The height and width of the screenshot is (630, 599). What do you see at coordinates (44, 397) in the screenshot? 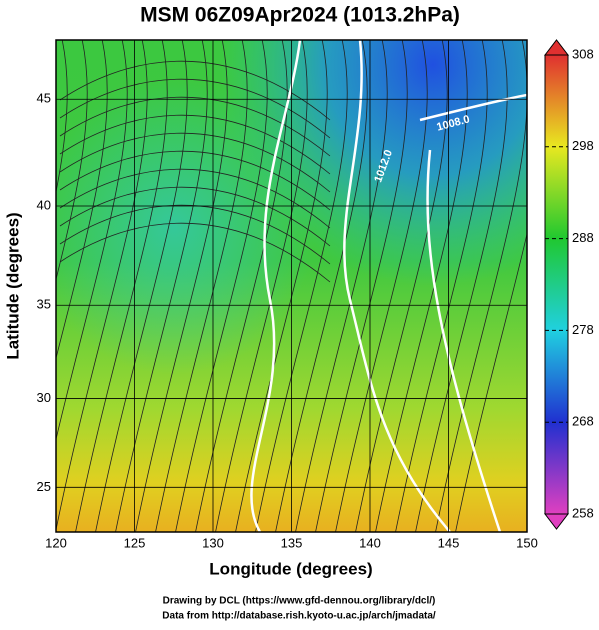
I see `y-tick-label: 30` at bounding box center [44, 397].